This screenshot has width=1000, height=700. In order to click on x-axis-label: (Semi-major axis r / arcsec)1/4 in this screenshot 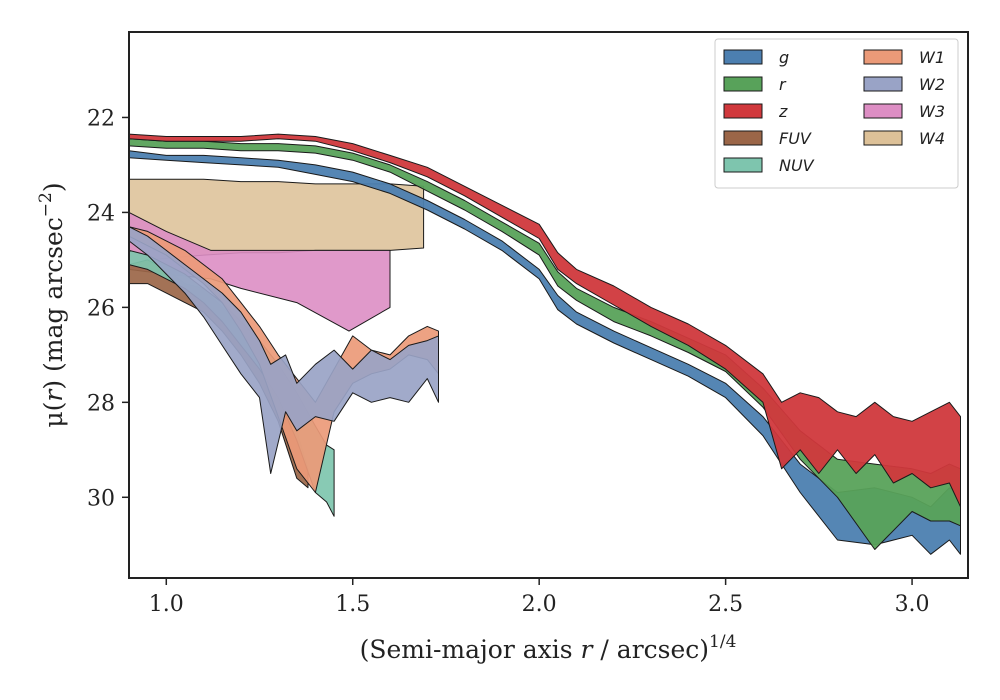, I will do `click(548, 648)`.